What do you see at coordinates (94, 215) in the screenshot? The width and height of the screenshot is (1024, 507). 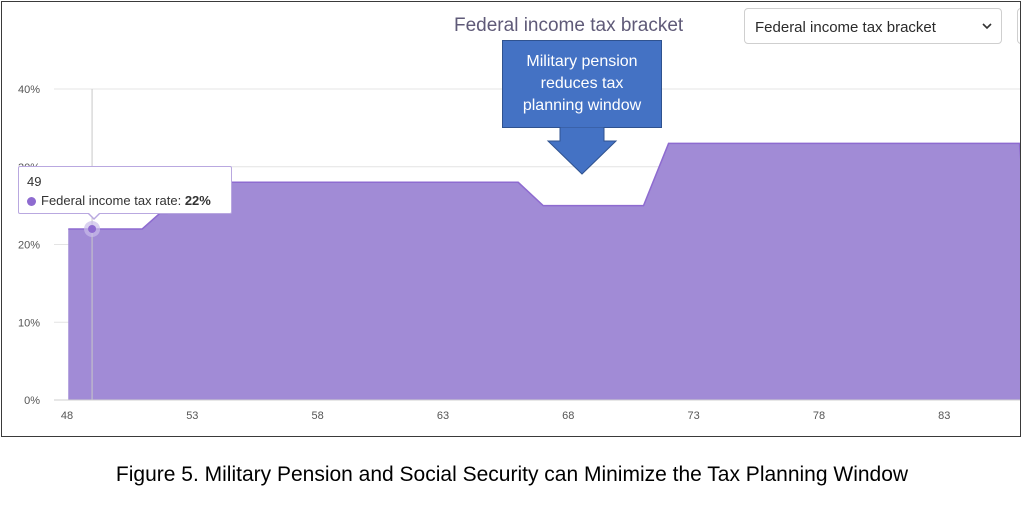 I see `tooltip-pointer-inner` at bounding box center [94, 215].